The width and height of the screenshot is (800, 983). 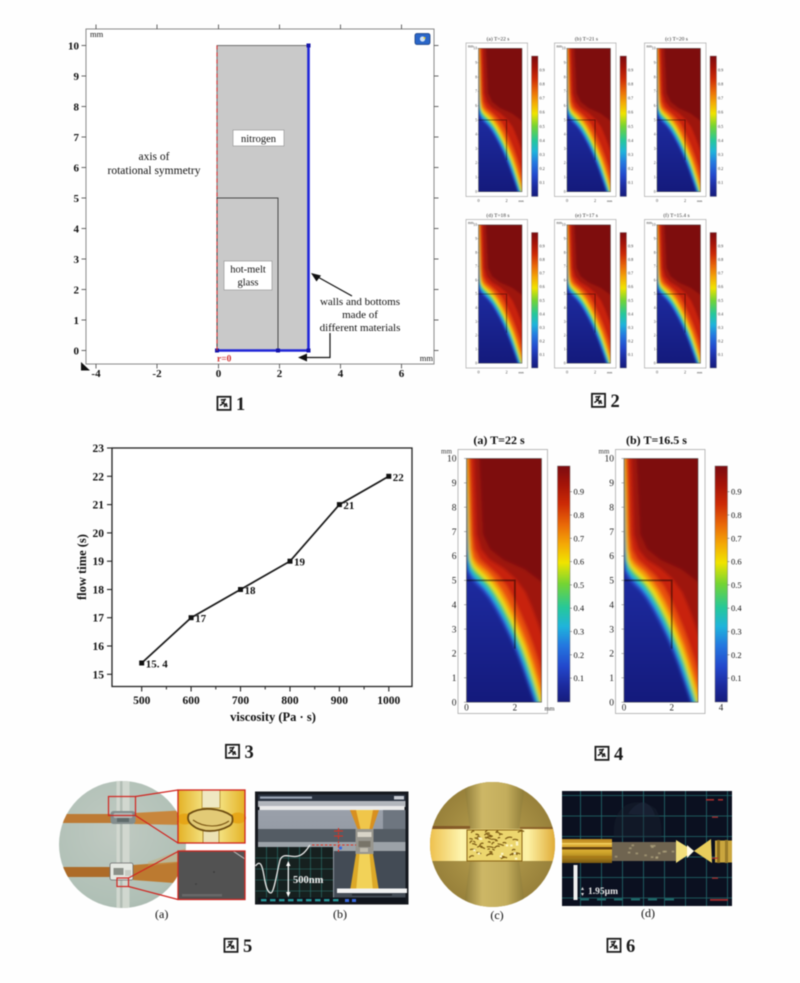 I want to click on svg-text: flow time (s), so click(x=82, y=567).